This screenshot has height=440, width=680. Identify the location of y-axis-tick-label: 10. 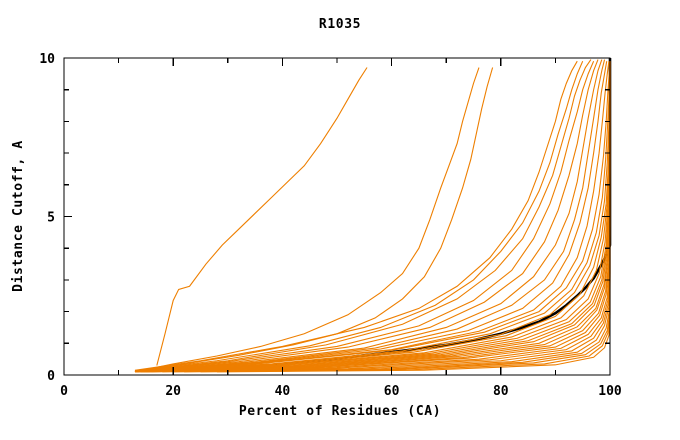
(47, 59).